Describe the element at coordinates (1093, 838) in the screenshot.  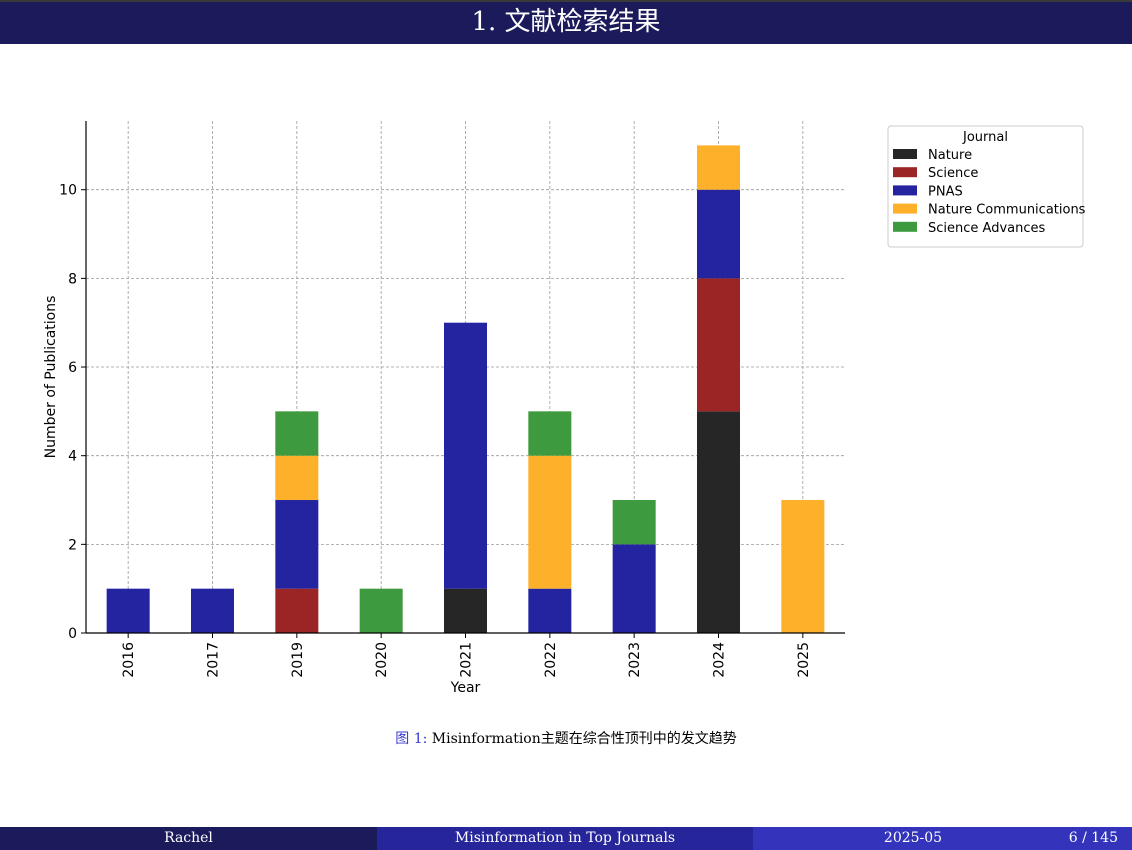
I see `page-number: 6 / 145` at that location.